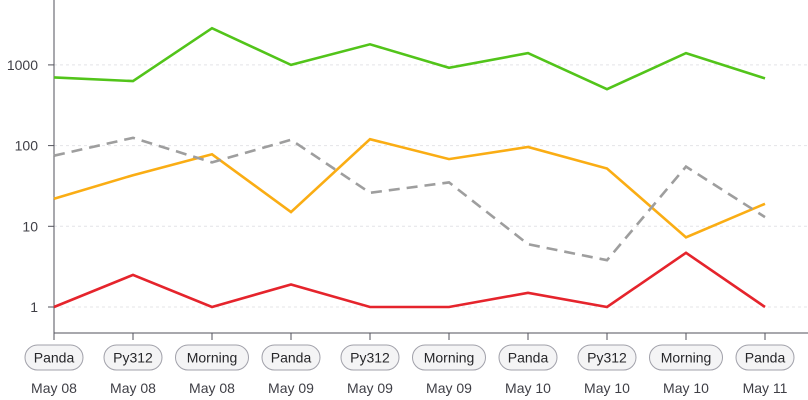 This screenshot has width=808, height=400. I want to click on y-tick-label: 10, so click(30, 226).